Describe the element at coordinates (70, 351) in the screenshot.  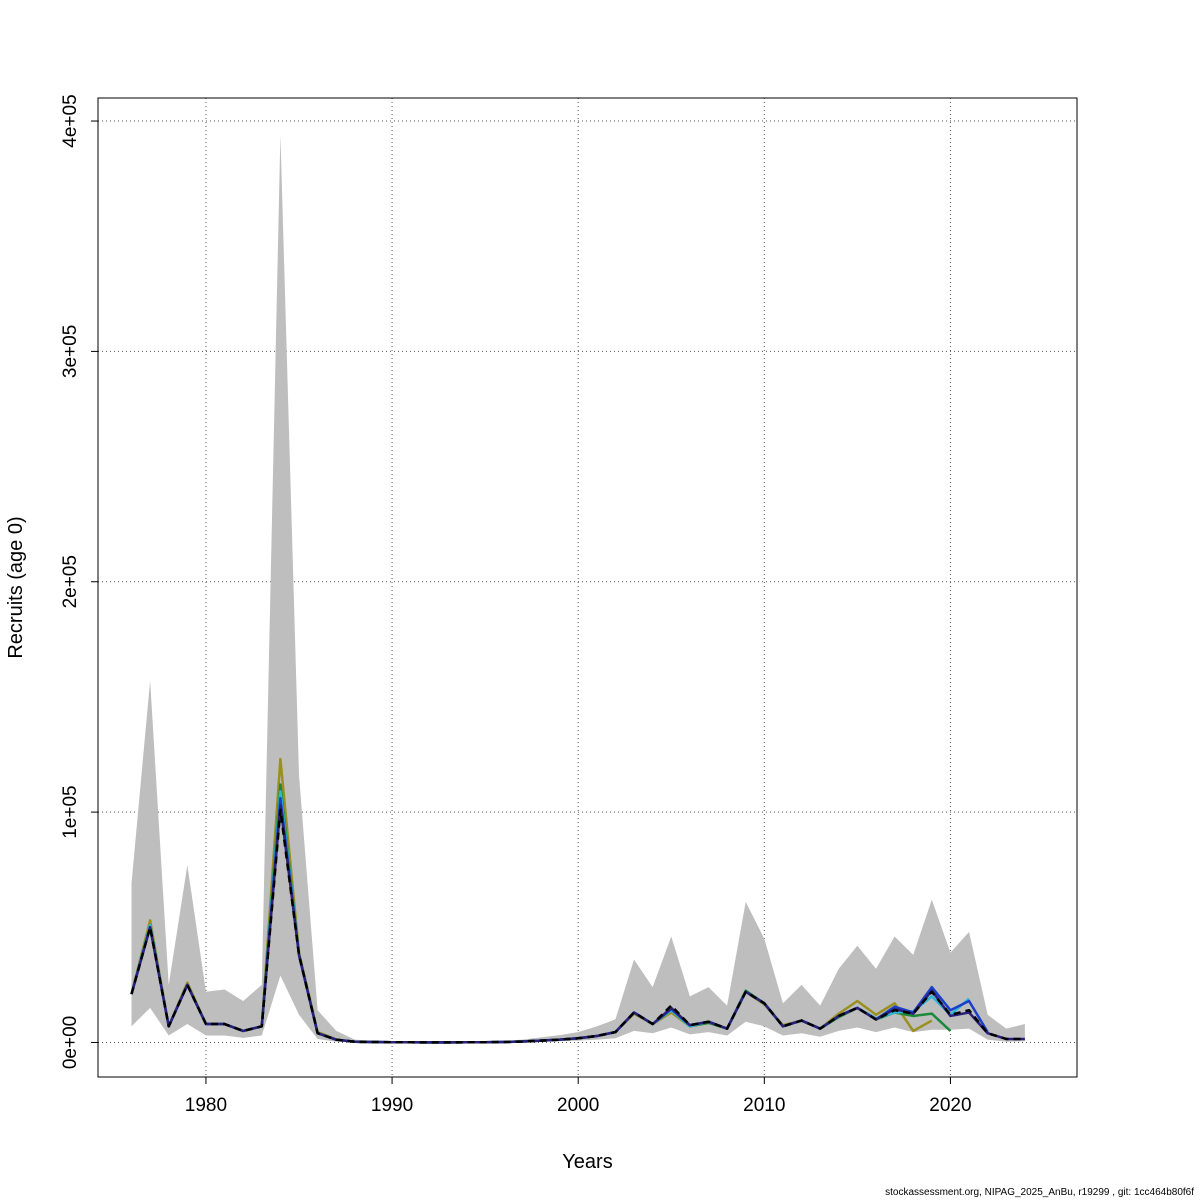
I see `y-tick-label: 3e+05` at that location.